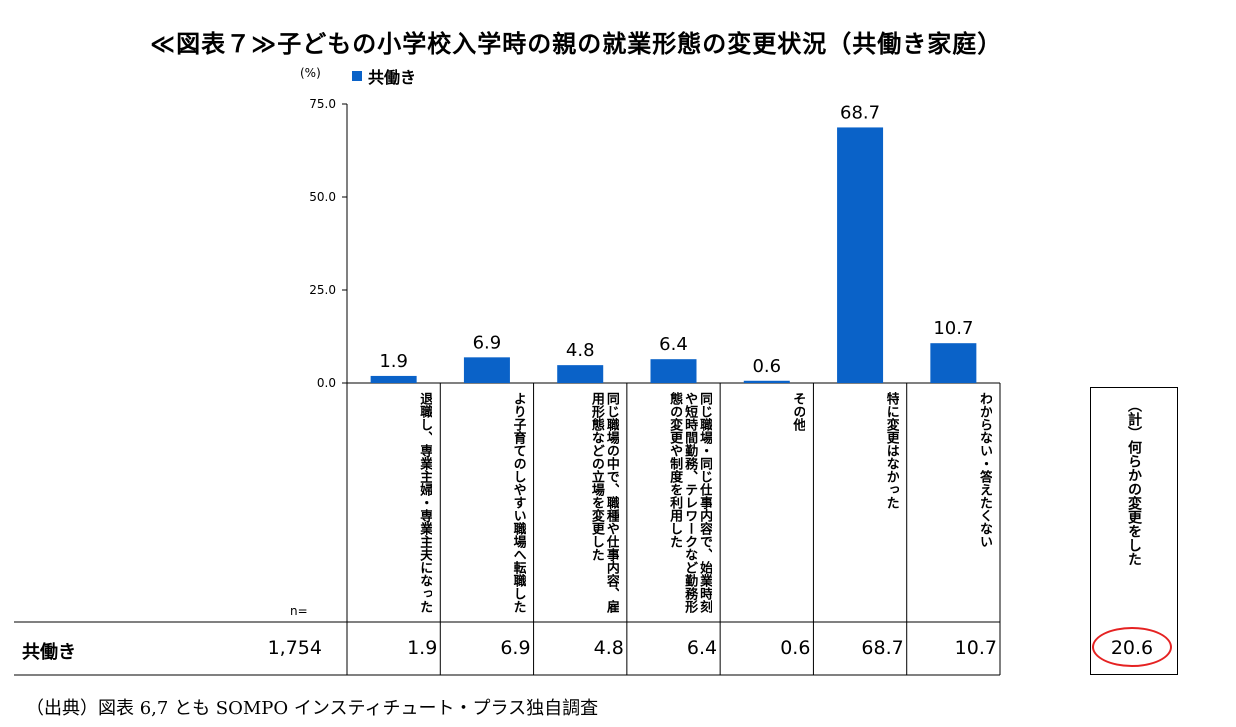  I want to click on n-label: n=, so click(299, 611).